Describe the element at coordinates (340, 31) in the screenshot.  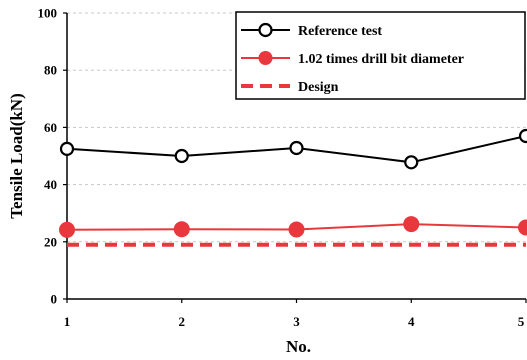
I see `legend-label: Reference test` at that location.